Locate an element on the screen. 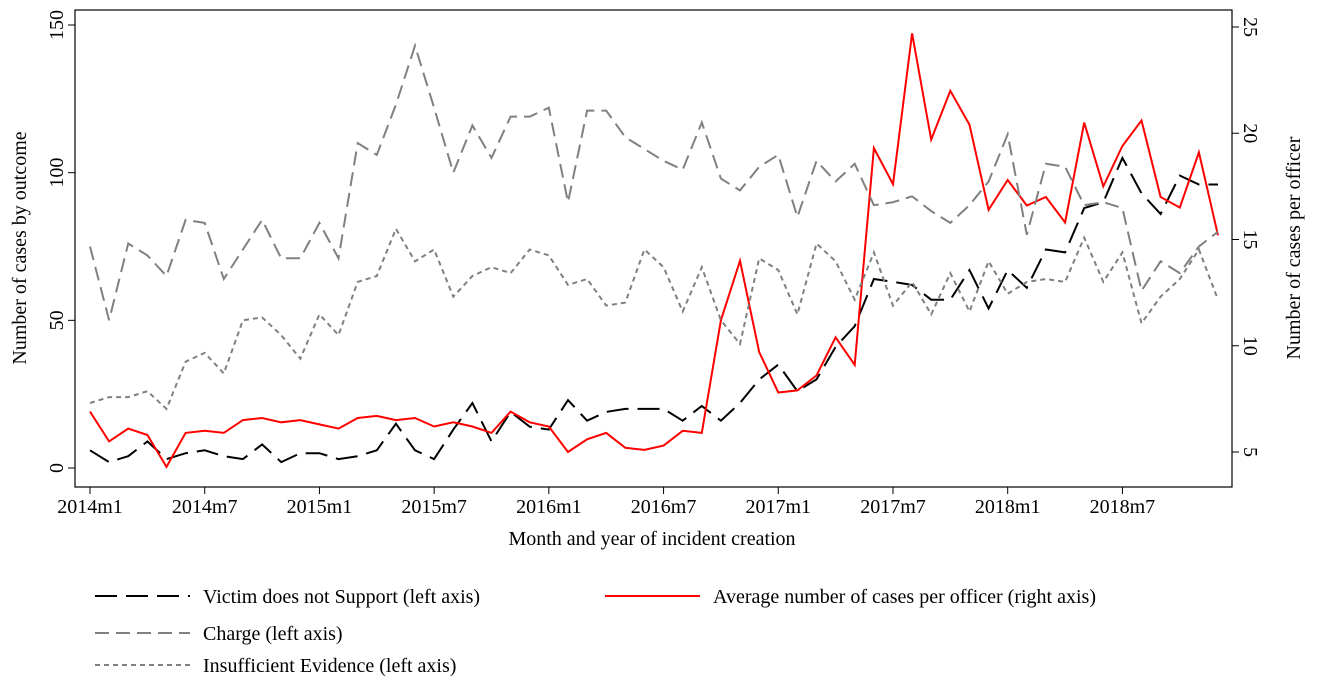 This screenshot has width=1327, height=686. x-tick-label: 2014m1 is located at coordinates (90, 507).